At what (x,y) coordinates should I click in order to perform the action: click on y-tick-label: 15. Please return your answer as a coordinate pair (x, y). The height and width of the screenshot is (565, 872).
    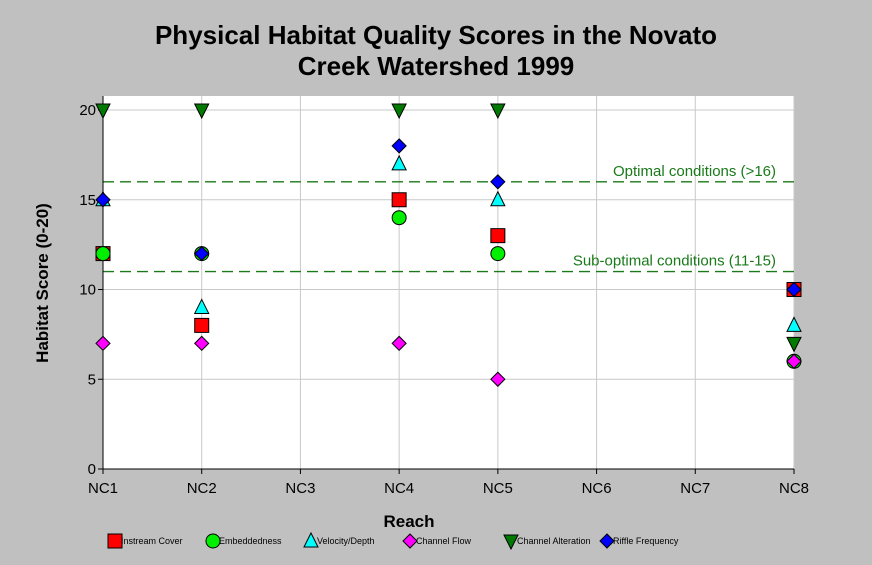
    Looking at the image, I should click on (87, 200).